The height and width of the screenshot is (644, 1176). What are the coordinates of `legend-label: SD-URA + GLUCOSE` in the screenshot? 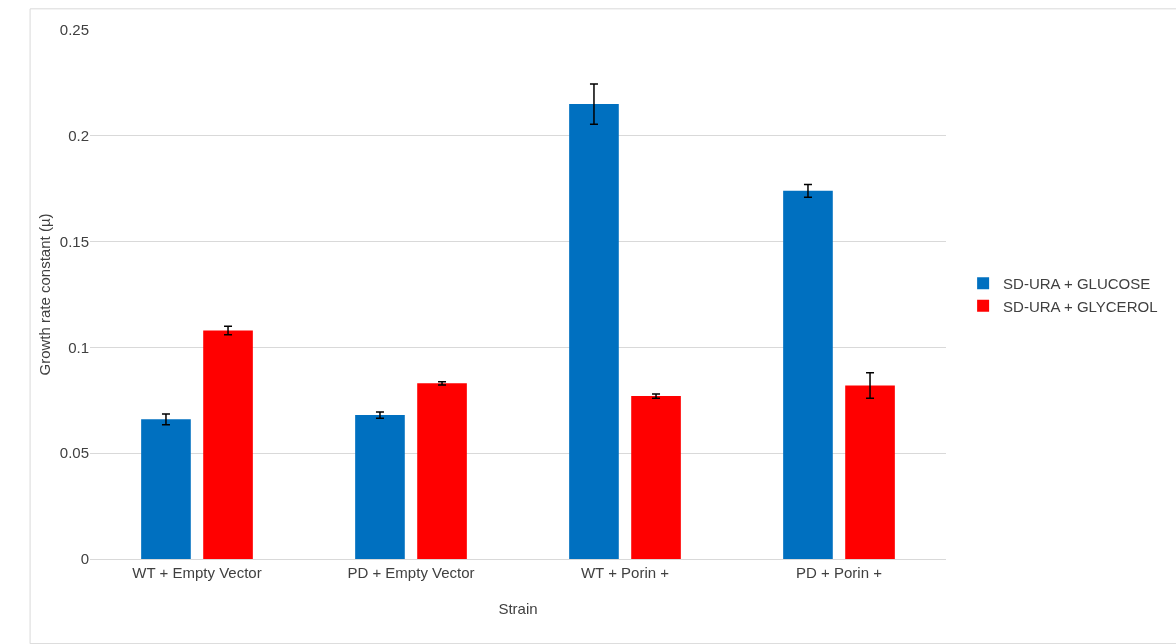 It's located at (1077, 284).